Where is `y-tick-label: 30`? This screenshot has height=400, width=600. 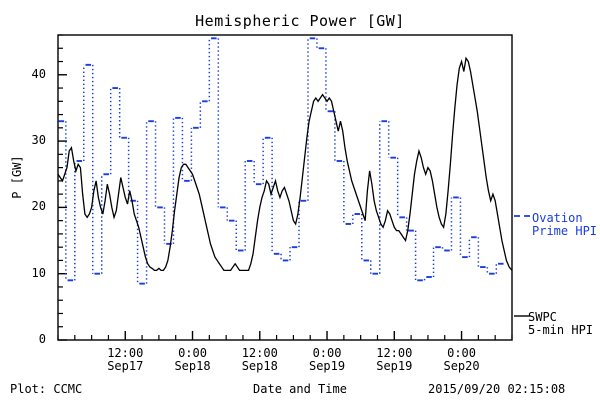 y-tick-label: 30 is located at coordinates (38, 140).